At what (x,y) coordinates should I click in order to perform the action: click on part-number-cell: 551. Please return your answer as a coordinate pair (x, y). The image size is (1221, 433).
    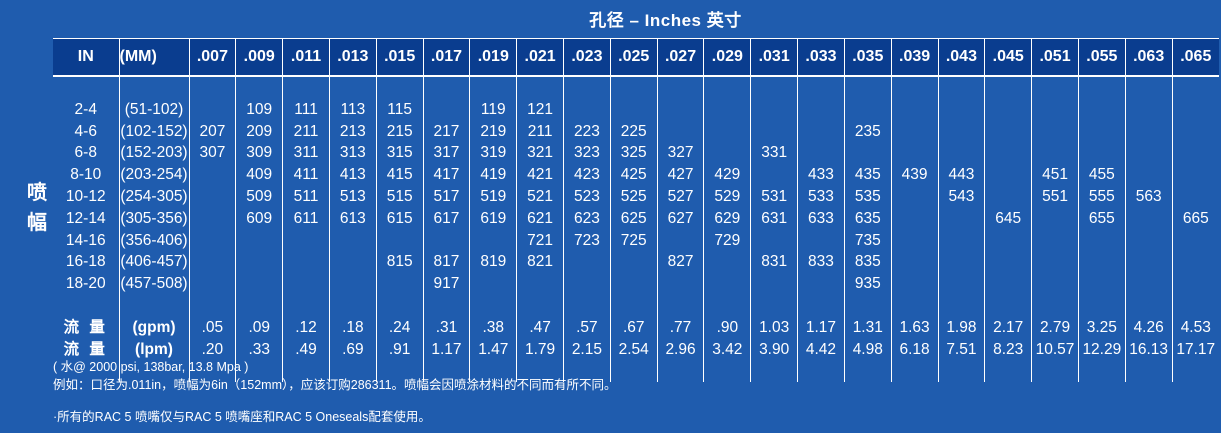
    Looking at the image, I should click on (1055, 196).